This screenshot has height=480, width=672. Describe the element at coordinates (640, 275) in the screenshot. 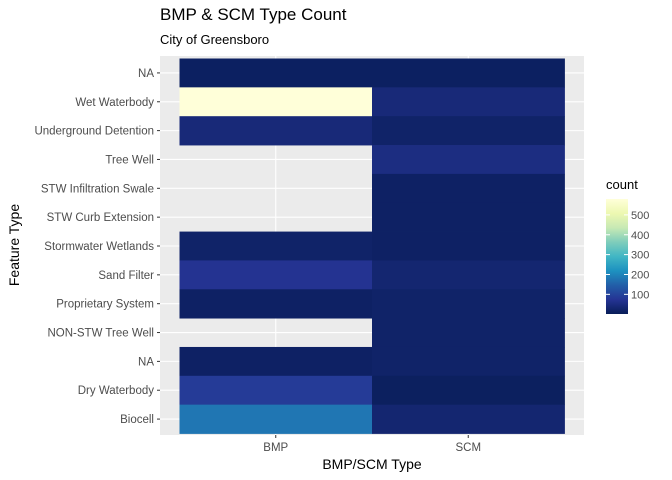

I see `legend-tick-label: 200` at that location.